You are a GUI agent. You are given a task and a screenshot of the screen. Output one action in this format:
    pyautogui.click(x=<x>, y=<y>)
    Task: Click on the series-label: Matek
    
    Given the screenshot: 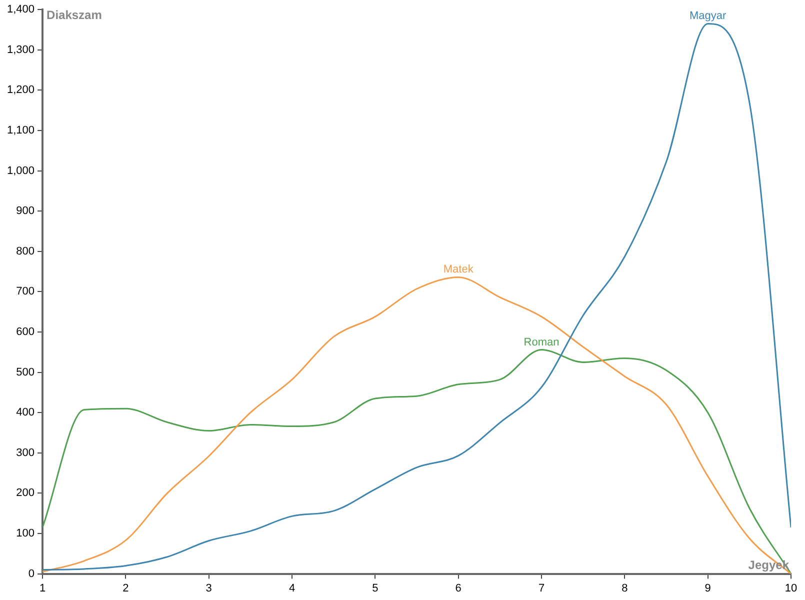 What is the action you would take?
    pyautogui.click(x=458, y=270)
    